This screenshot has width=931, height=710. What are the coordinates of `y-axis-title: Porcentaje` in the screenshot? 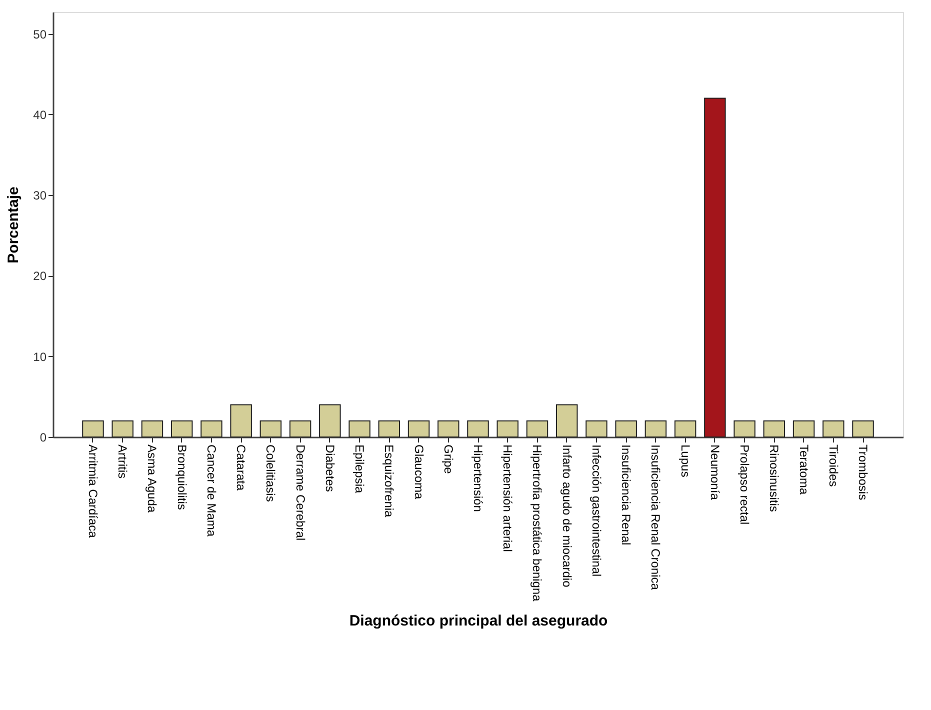 It's located at (13, 225).